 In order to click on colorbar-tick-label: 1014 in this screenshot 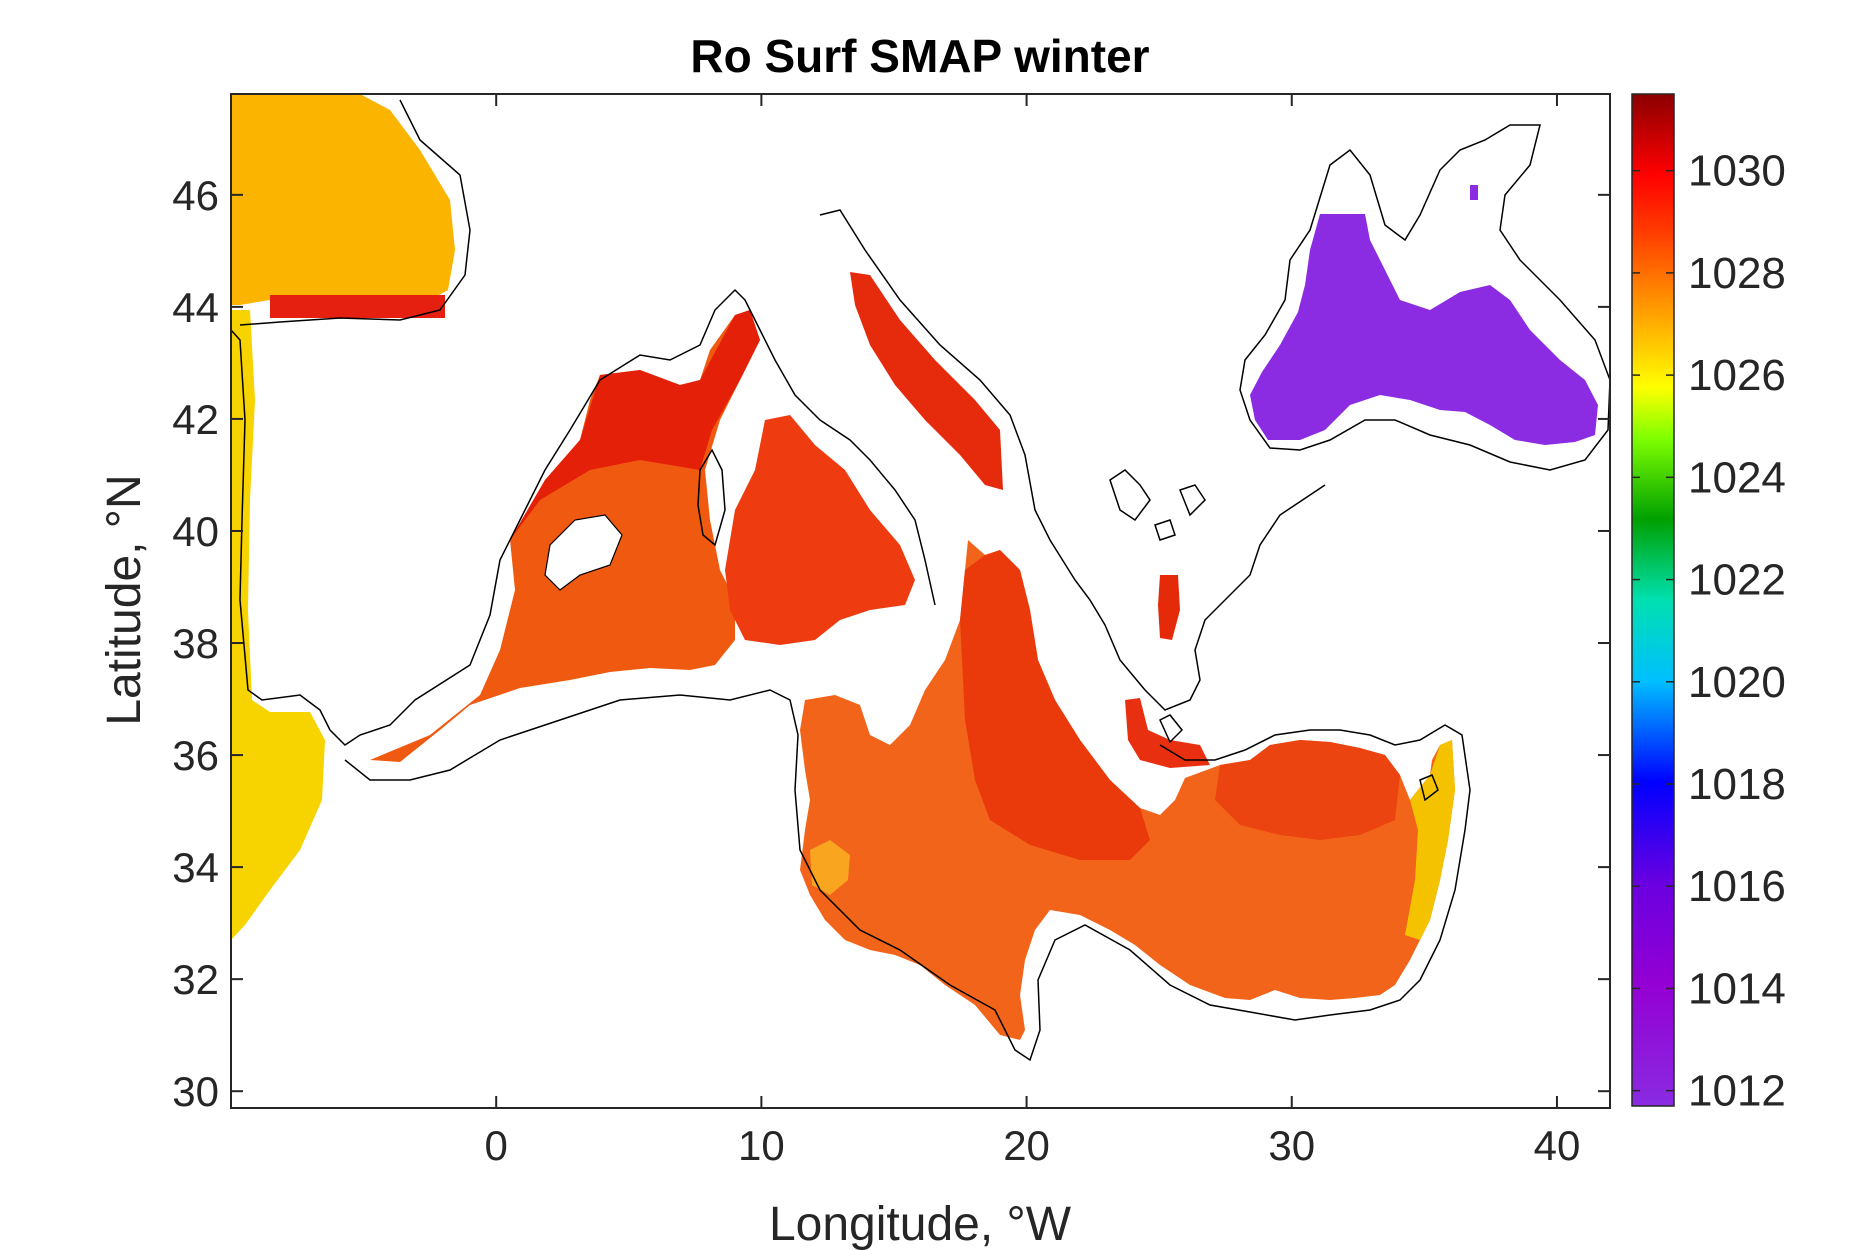, I will do `click(1737, 988)`.